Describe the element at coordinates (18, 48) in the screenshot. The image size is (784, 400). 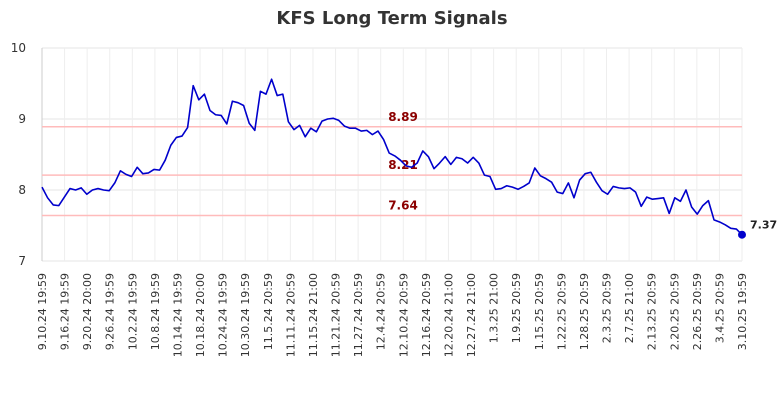
I see `y-tick-label: 10` at that location.